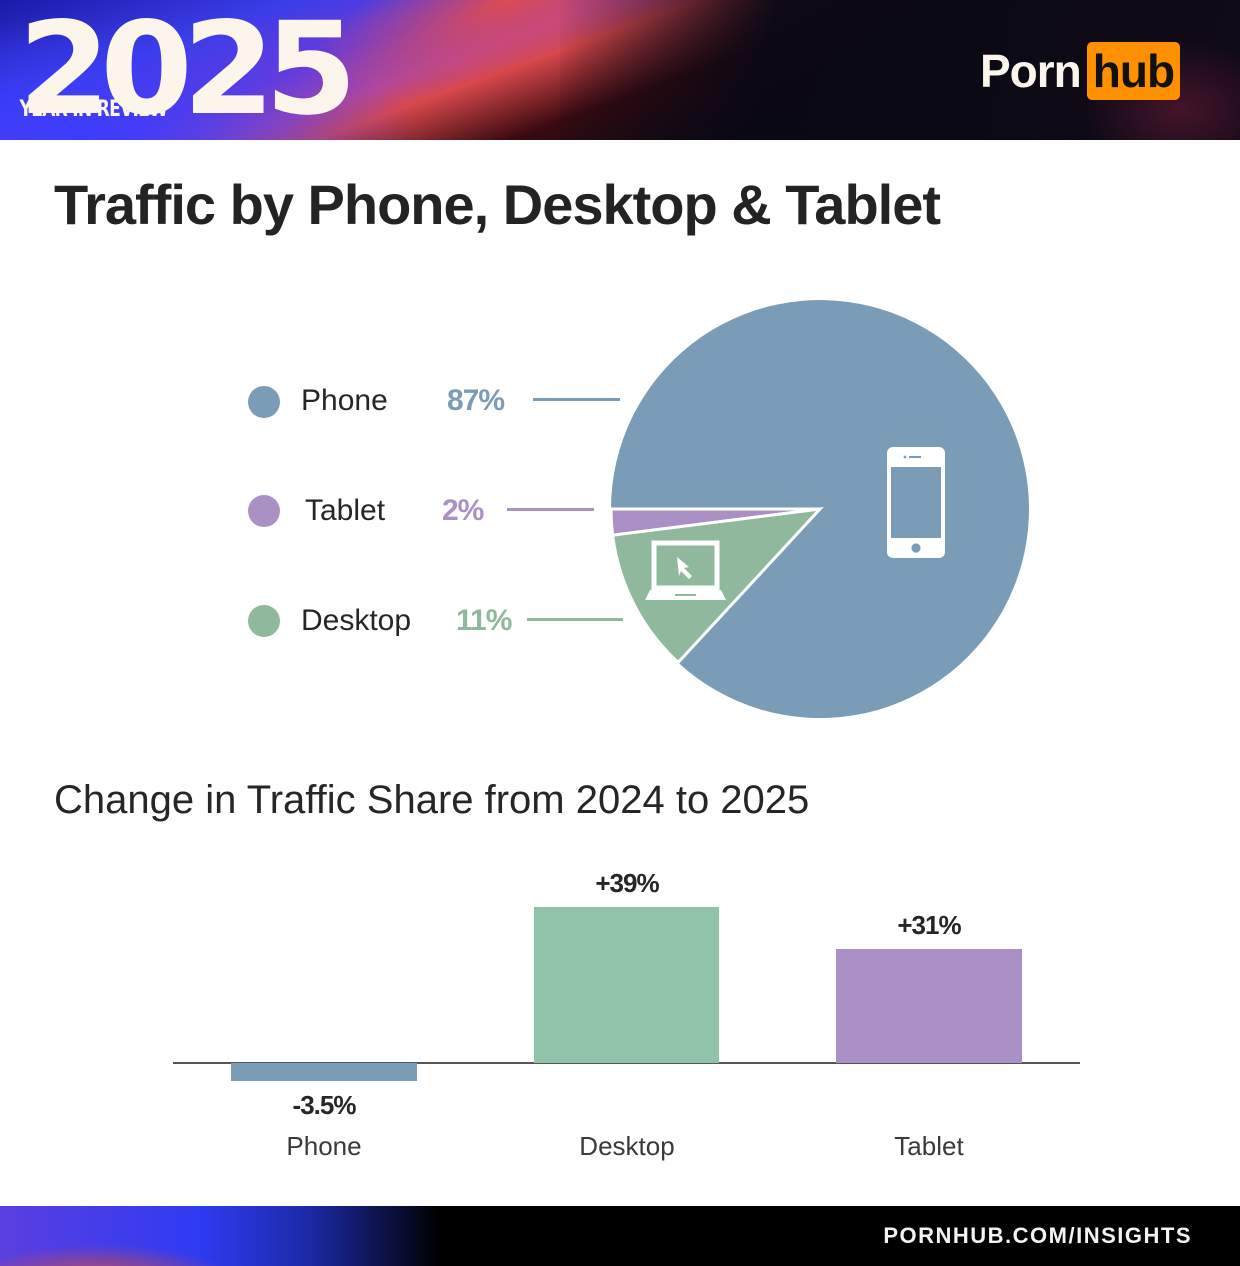 Image resolution: width=1240 pixels, height=1266 pixels. What do you see at coordinates (576, 399) in the screenshot?
I see `legend-leader-phone` at bounding box center [576, 399].